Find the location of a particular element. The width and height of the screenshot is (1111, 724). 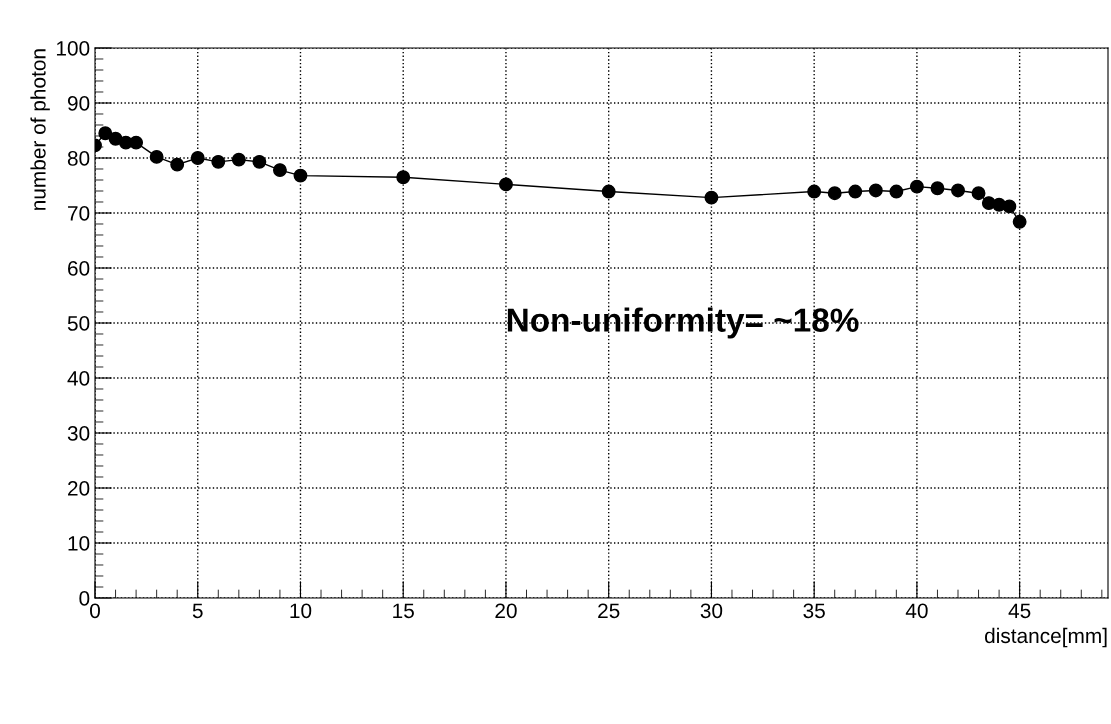

x-tick-label: 20 is located at coordinates (506, 611).